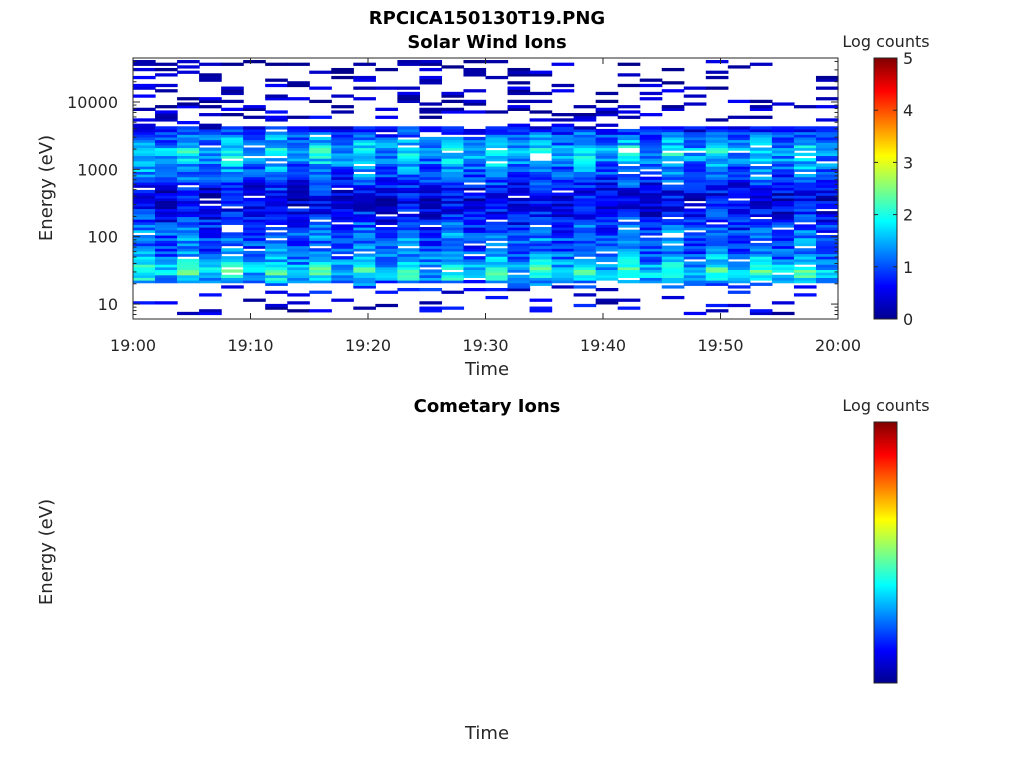 This screenshot has height=768, width=1024. I want to click on colorbar-tick-label: 4, so click(908, 110).